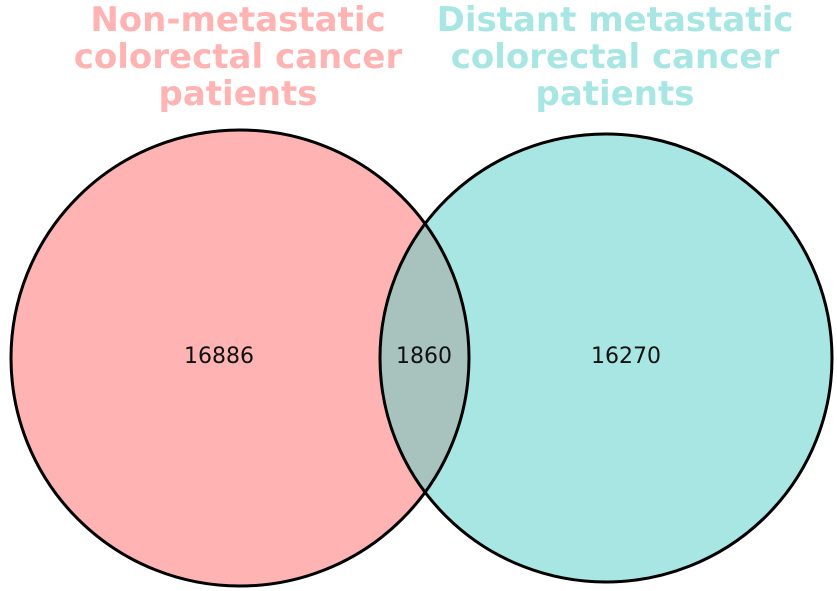  I want to click on set-b-title-line: Distant metastatic, so click(615, 20).